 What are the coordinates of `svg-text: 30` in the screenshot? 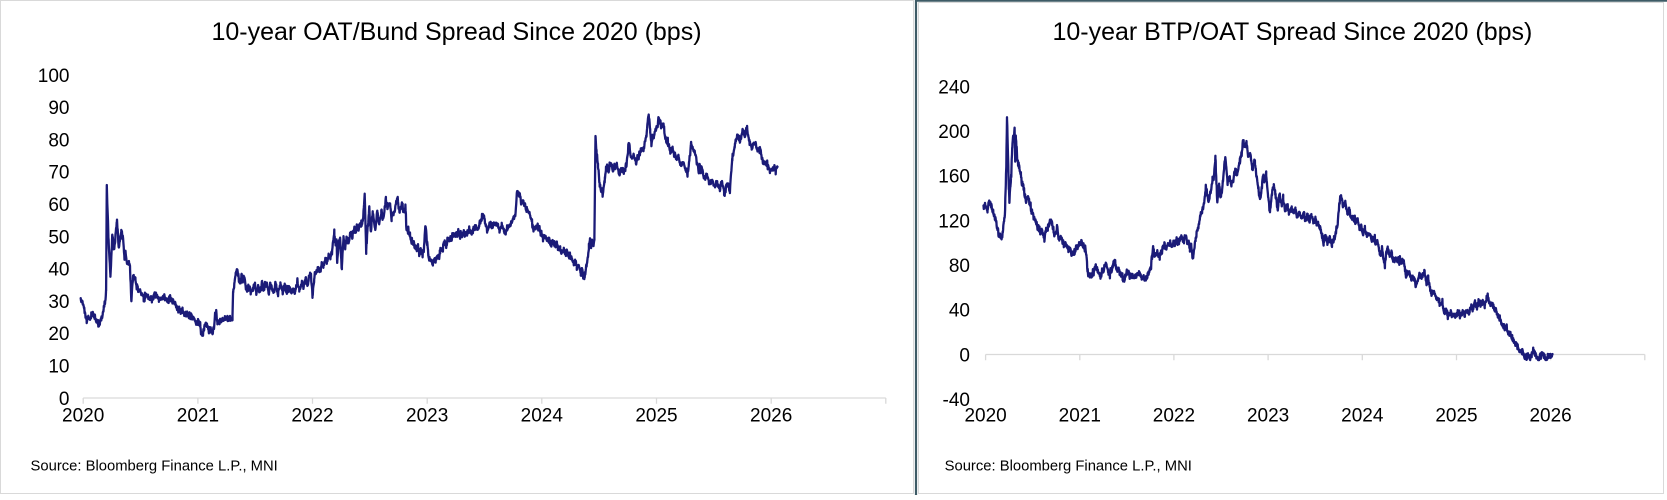 It's located at (58, 302).